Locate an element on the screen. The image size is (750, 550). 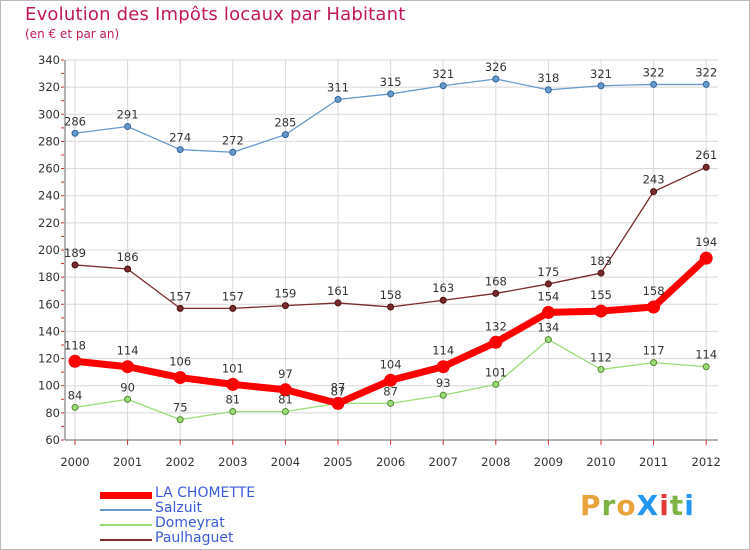
logo-letter: P is located at coordinates (591, 505).